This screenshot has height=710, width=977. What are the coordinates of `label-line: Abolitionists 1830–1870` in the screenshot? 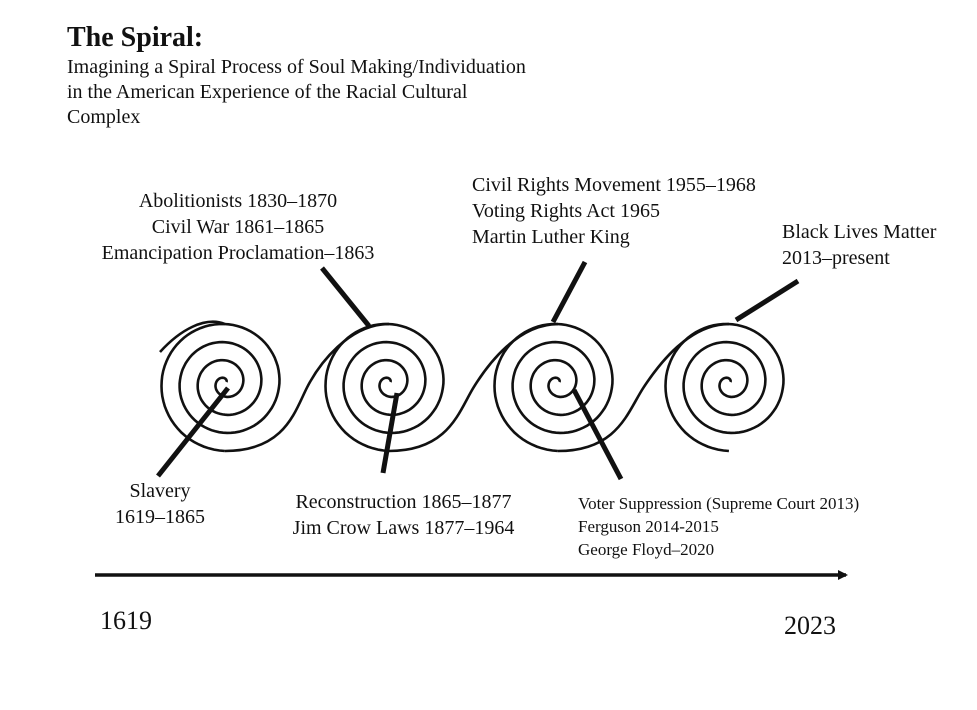 It's located at (238, 201).